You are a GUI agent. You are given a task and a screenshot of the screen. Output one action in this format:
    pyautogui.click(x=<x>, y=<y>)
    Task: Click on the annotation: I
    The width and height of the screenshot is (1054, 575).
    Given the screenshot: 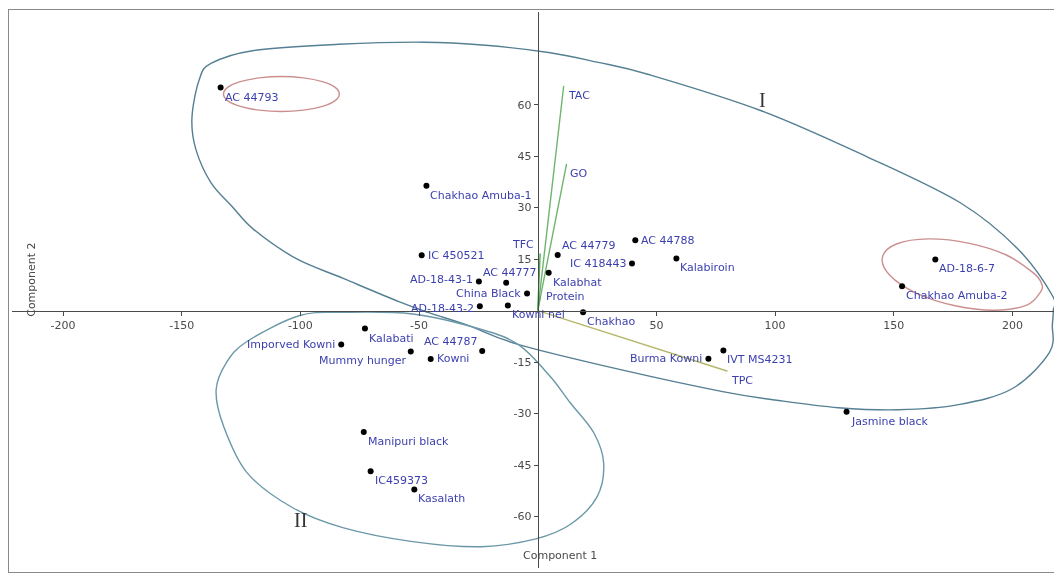 What is the action you would take?
    pyautogui.click(x=762, y=100)
    